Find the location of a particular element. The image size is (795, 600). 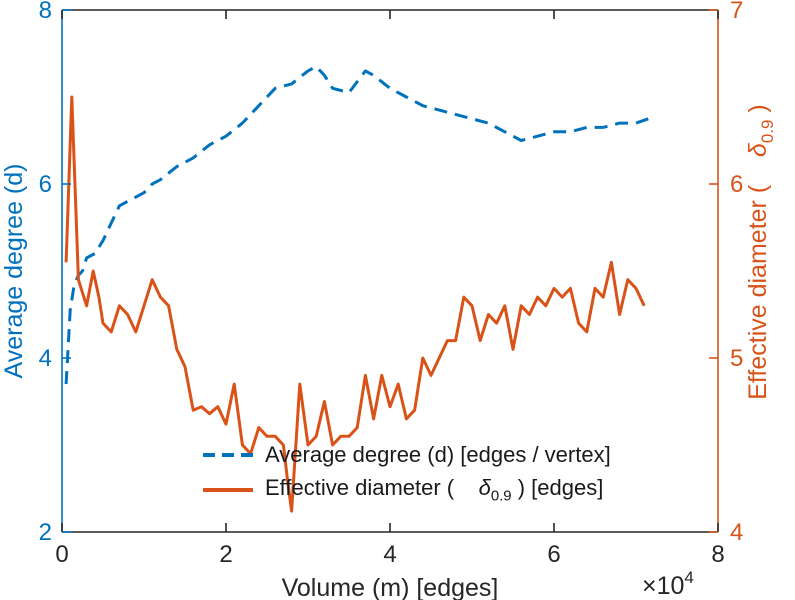

right-y-tick-label: 4 is located at coordinates (736, 532).